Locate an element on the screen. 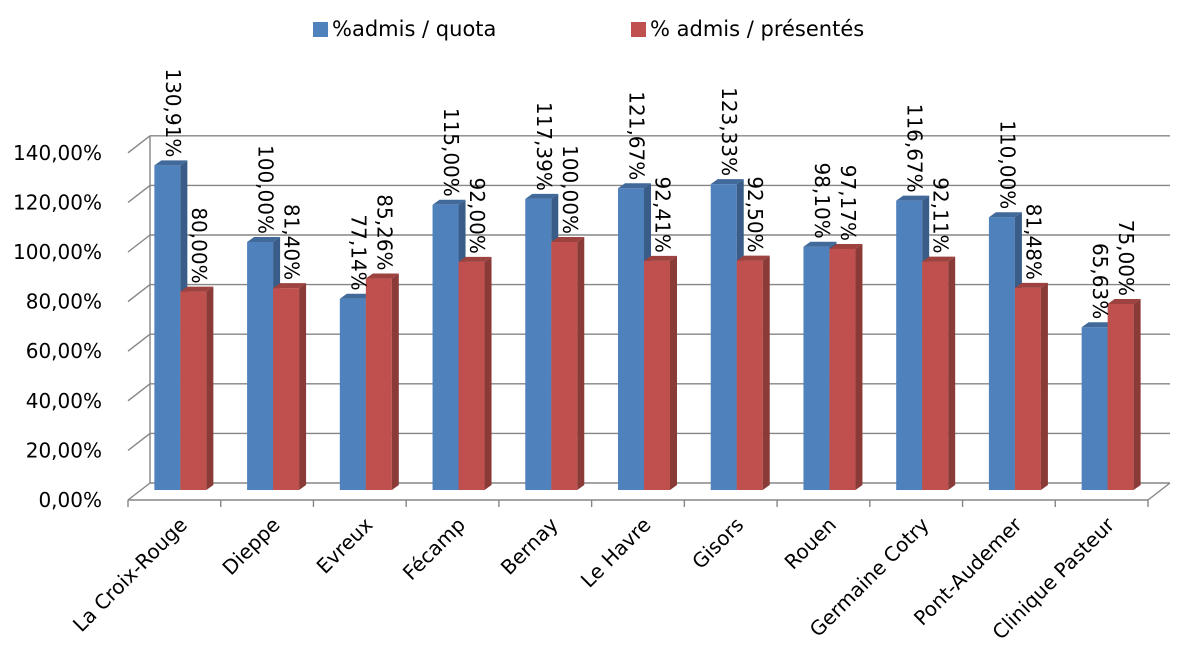 The image size is (1179, 657). y-tick-label: 0,00% is located at coordinates (70, 500).